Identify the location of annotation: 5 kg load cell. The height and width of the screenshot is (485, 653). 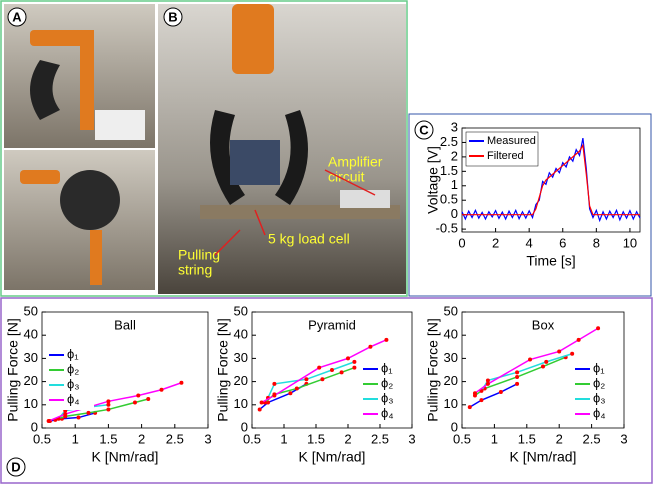
(309, 239).